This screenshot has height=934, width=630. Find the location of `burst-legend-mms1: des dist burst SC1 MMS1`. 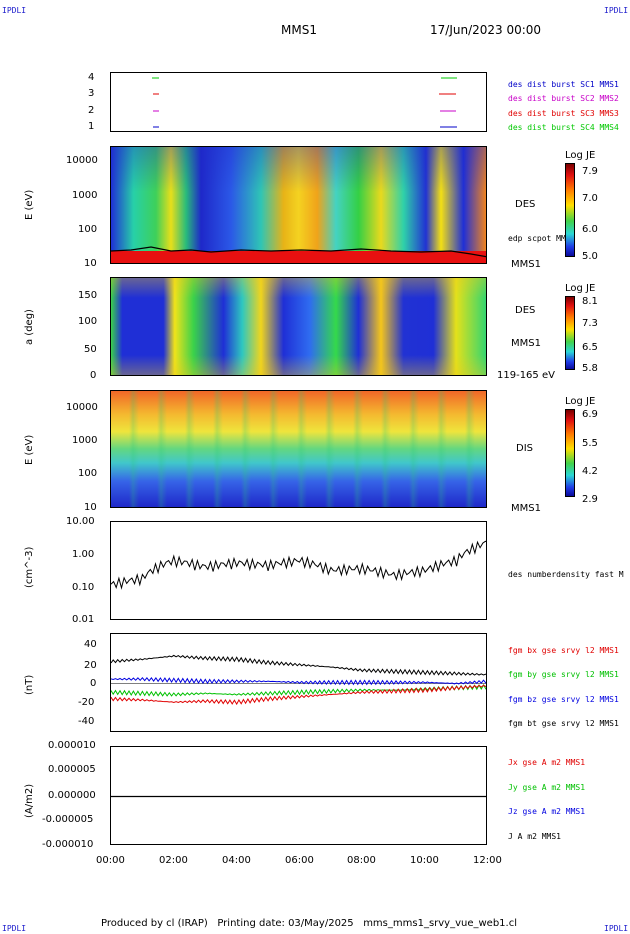

burst-legend-mms1: des dist burst SC1 MMS1 is located at coordinates (563, 84).